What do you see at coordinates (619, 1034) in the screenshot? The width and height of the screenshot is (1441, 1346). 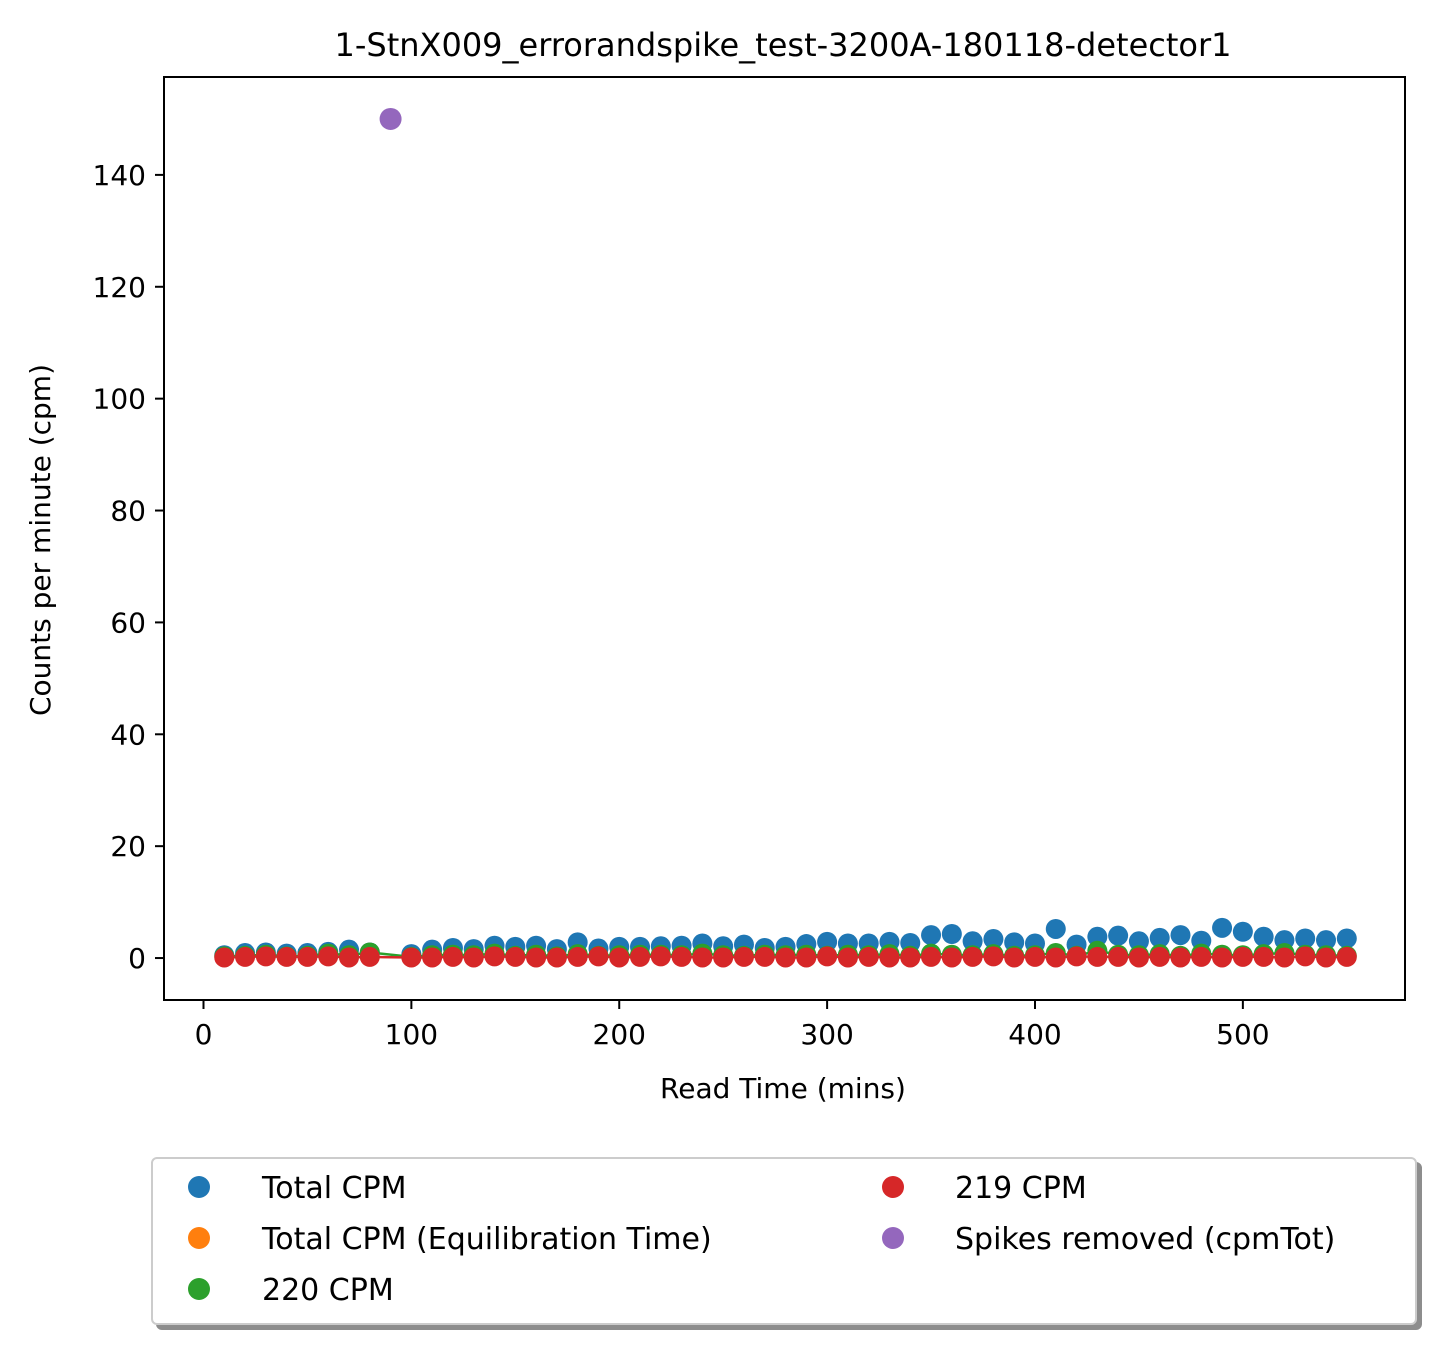 I see `x-tick-label: 200` at bounding box center [619, 1034].